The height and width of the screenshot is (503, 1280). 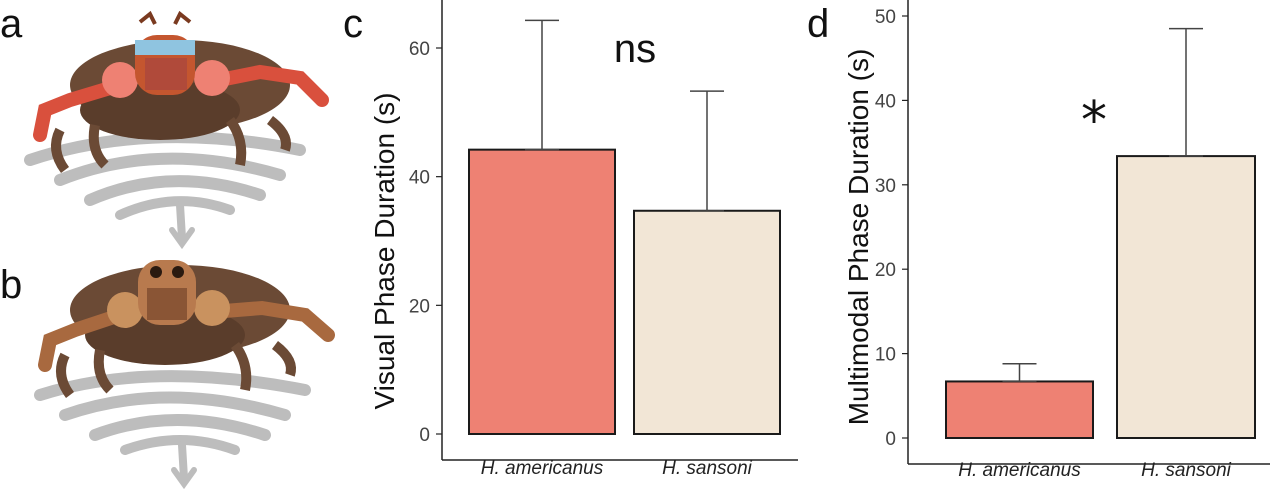 What do you see at coordinates (885, 186) in the screenshot?
I see `y-tick-label: 30` at bounding box center [885, 186].